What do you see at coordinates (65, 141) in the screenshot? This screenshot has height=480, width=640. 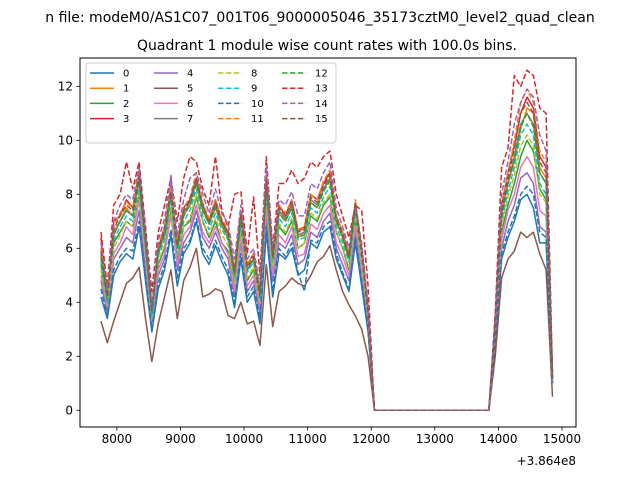 I see `y-tick-label: 10` at bounding box center [65, 141].